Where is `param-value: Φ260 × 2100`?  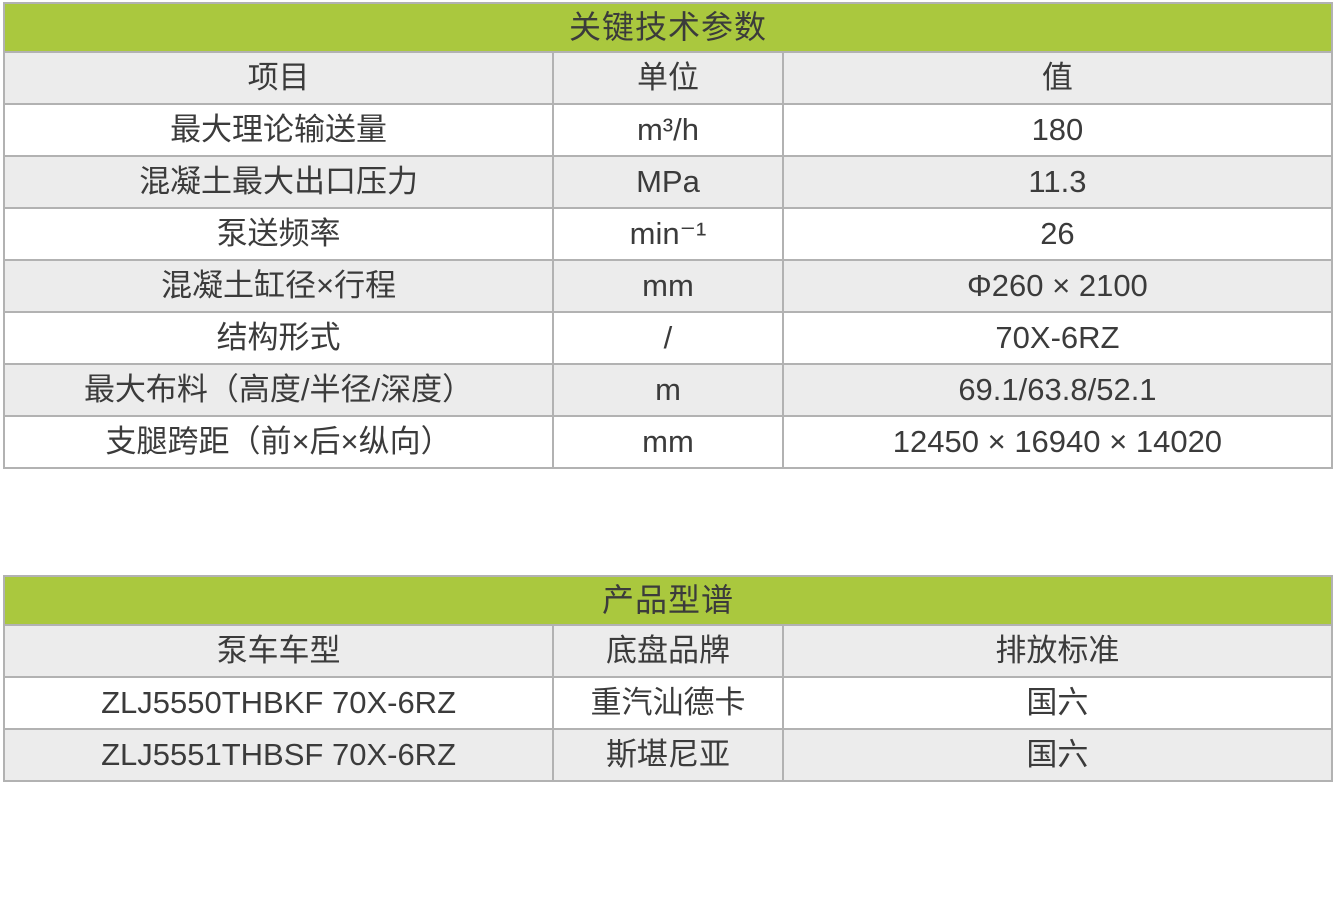
param-value: Φ260 × 2100 is located at coordinates (1057, 286).